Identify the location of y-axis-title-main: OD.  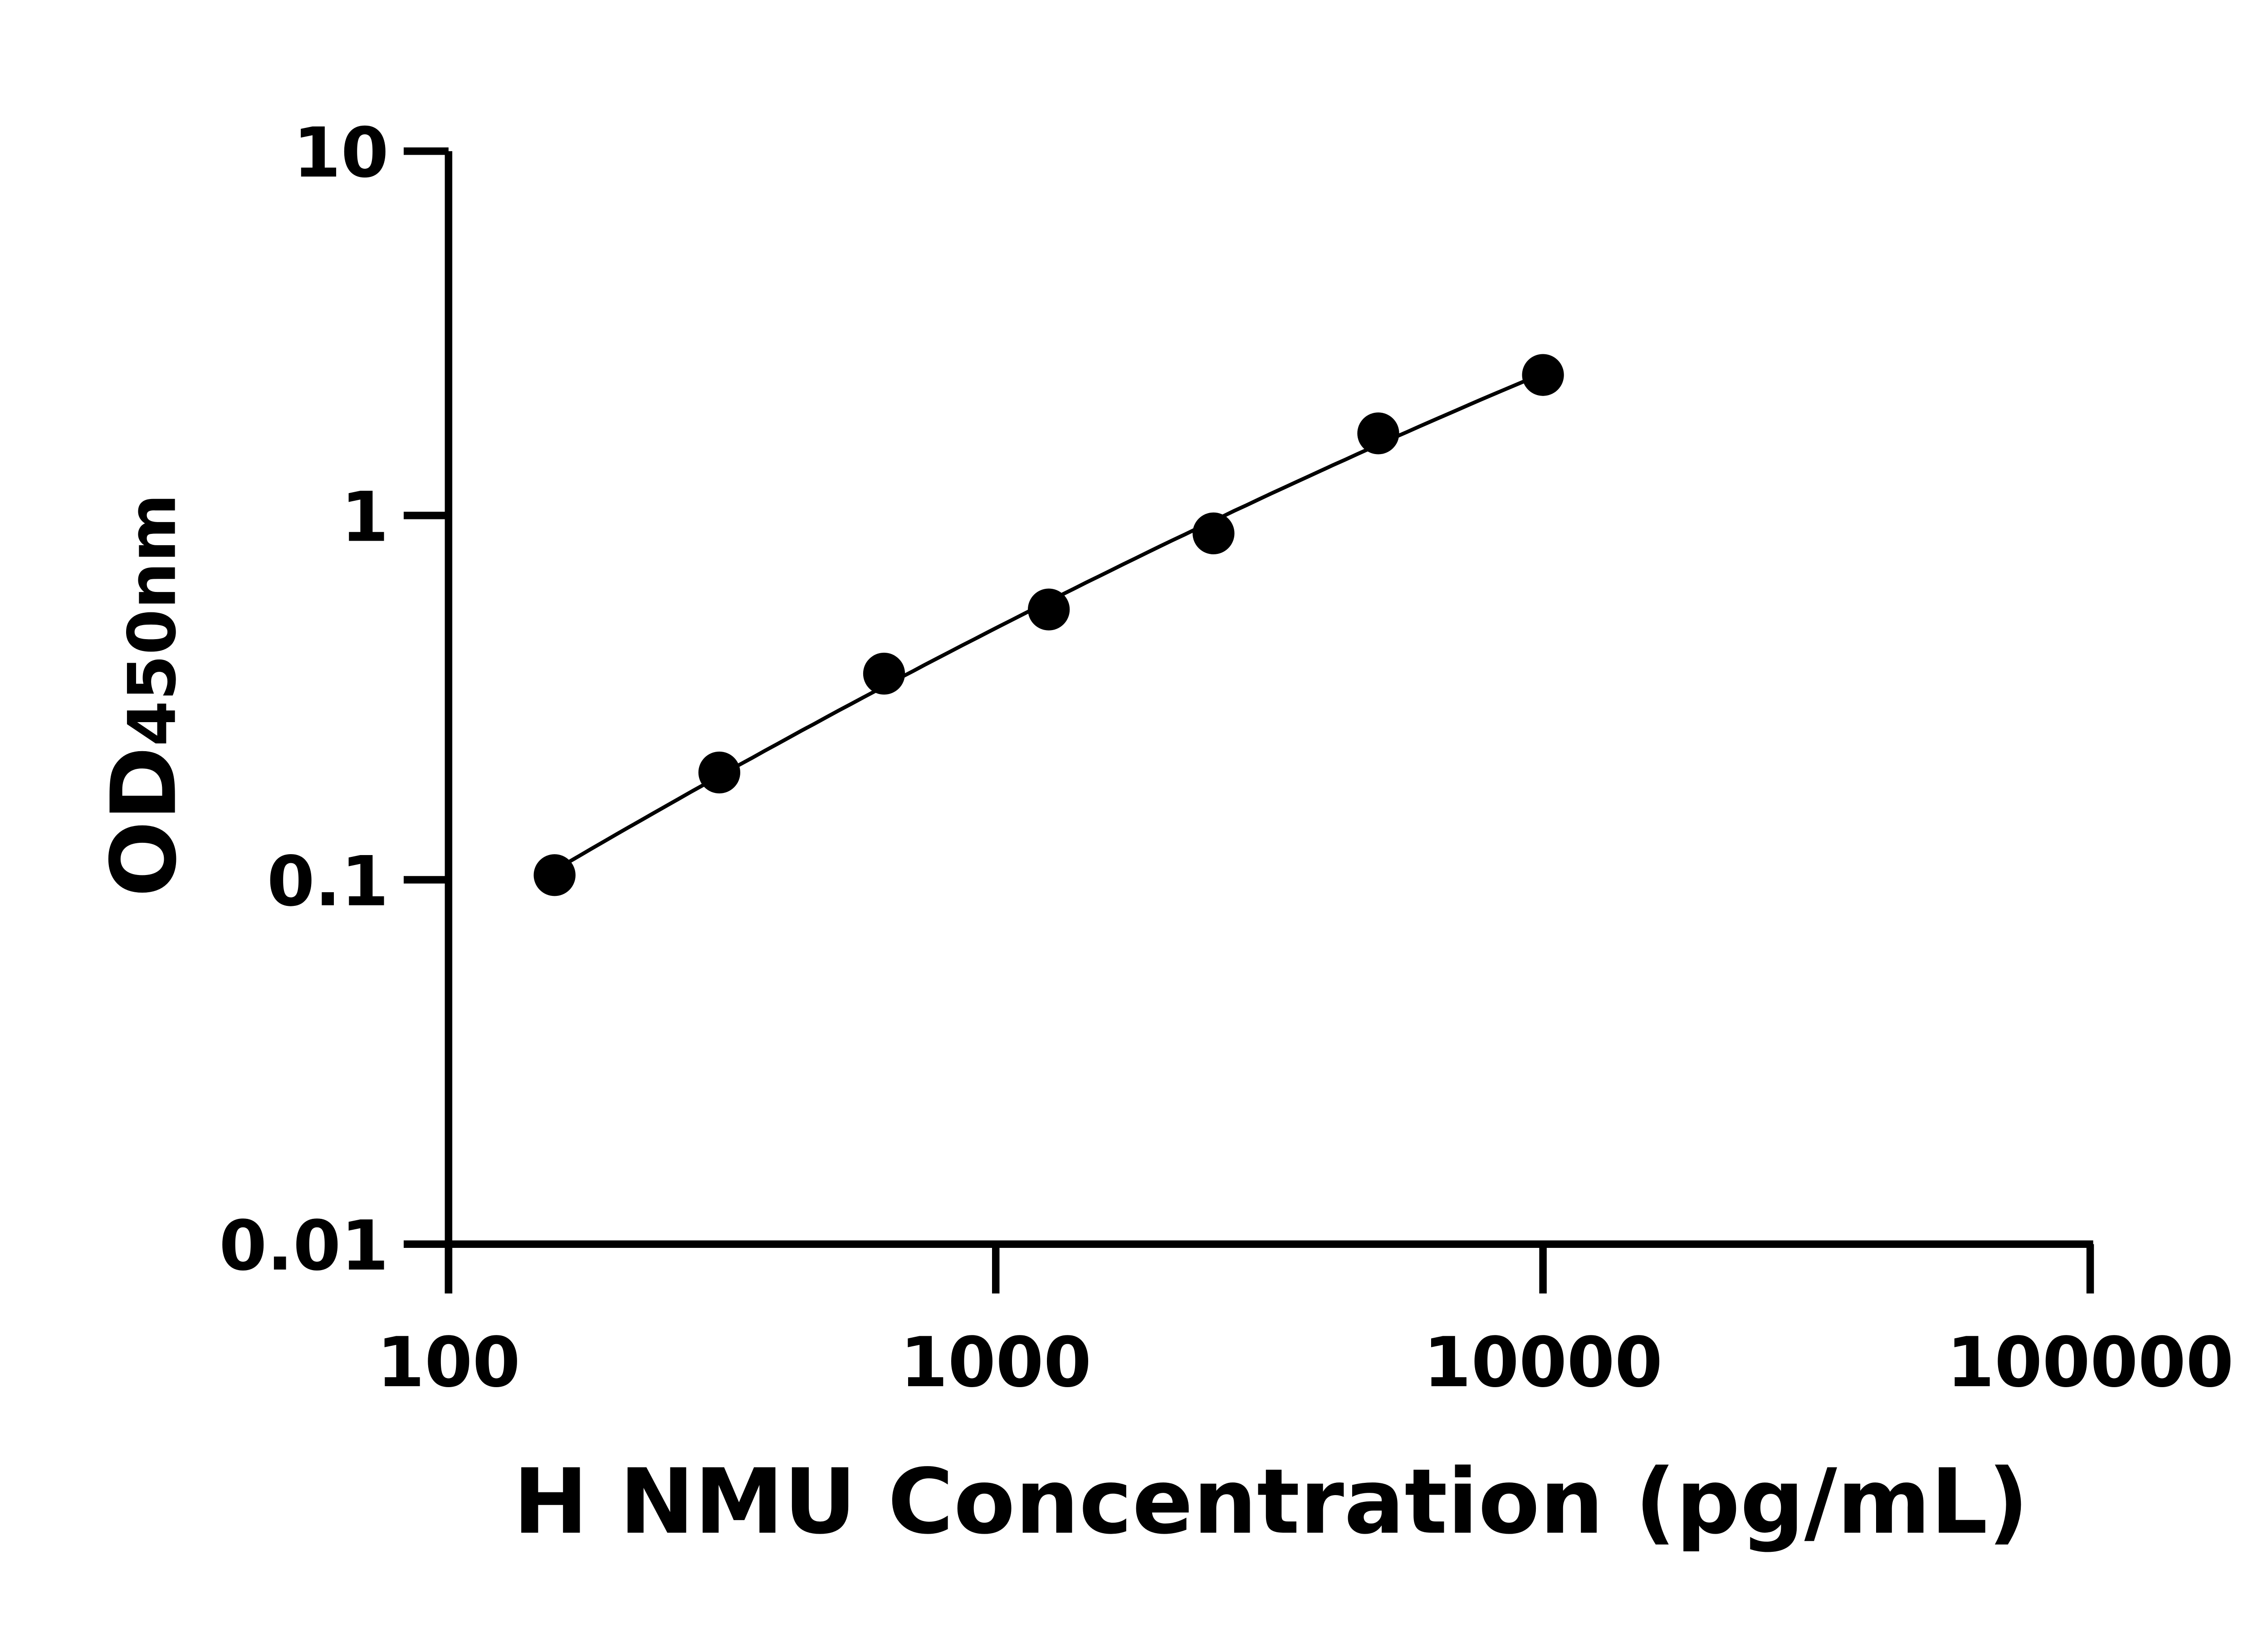
(144, 821).